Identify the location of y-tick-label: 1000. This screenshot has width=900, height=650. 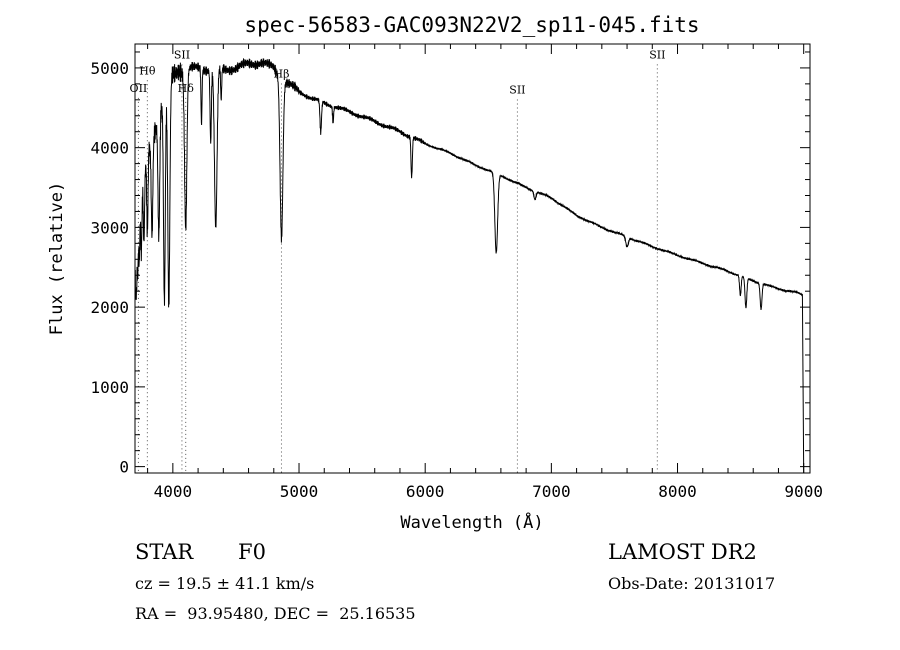
(109, 387).